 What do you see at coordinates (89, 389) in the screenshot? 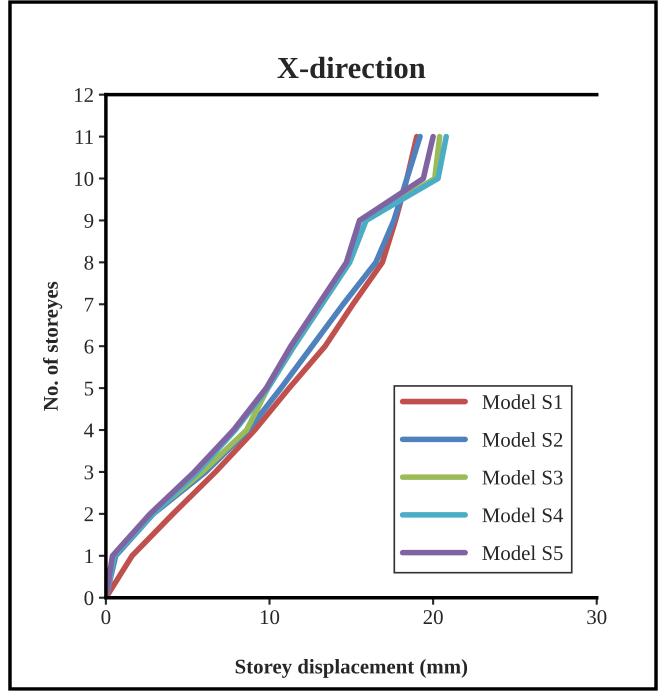
I see `y-tick-label: 5` at bounding box center [89, 389].